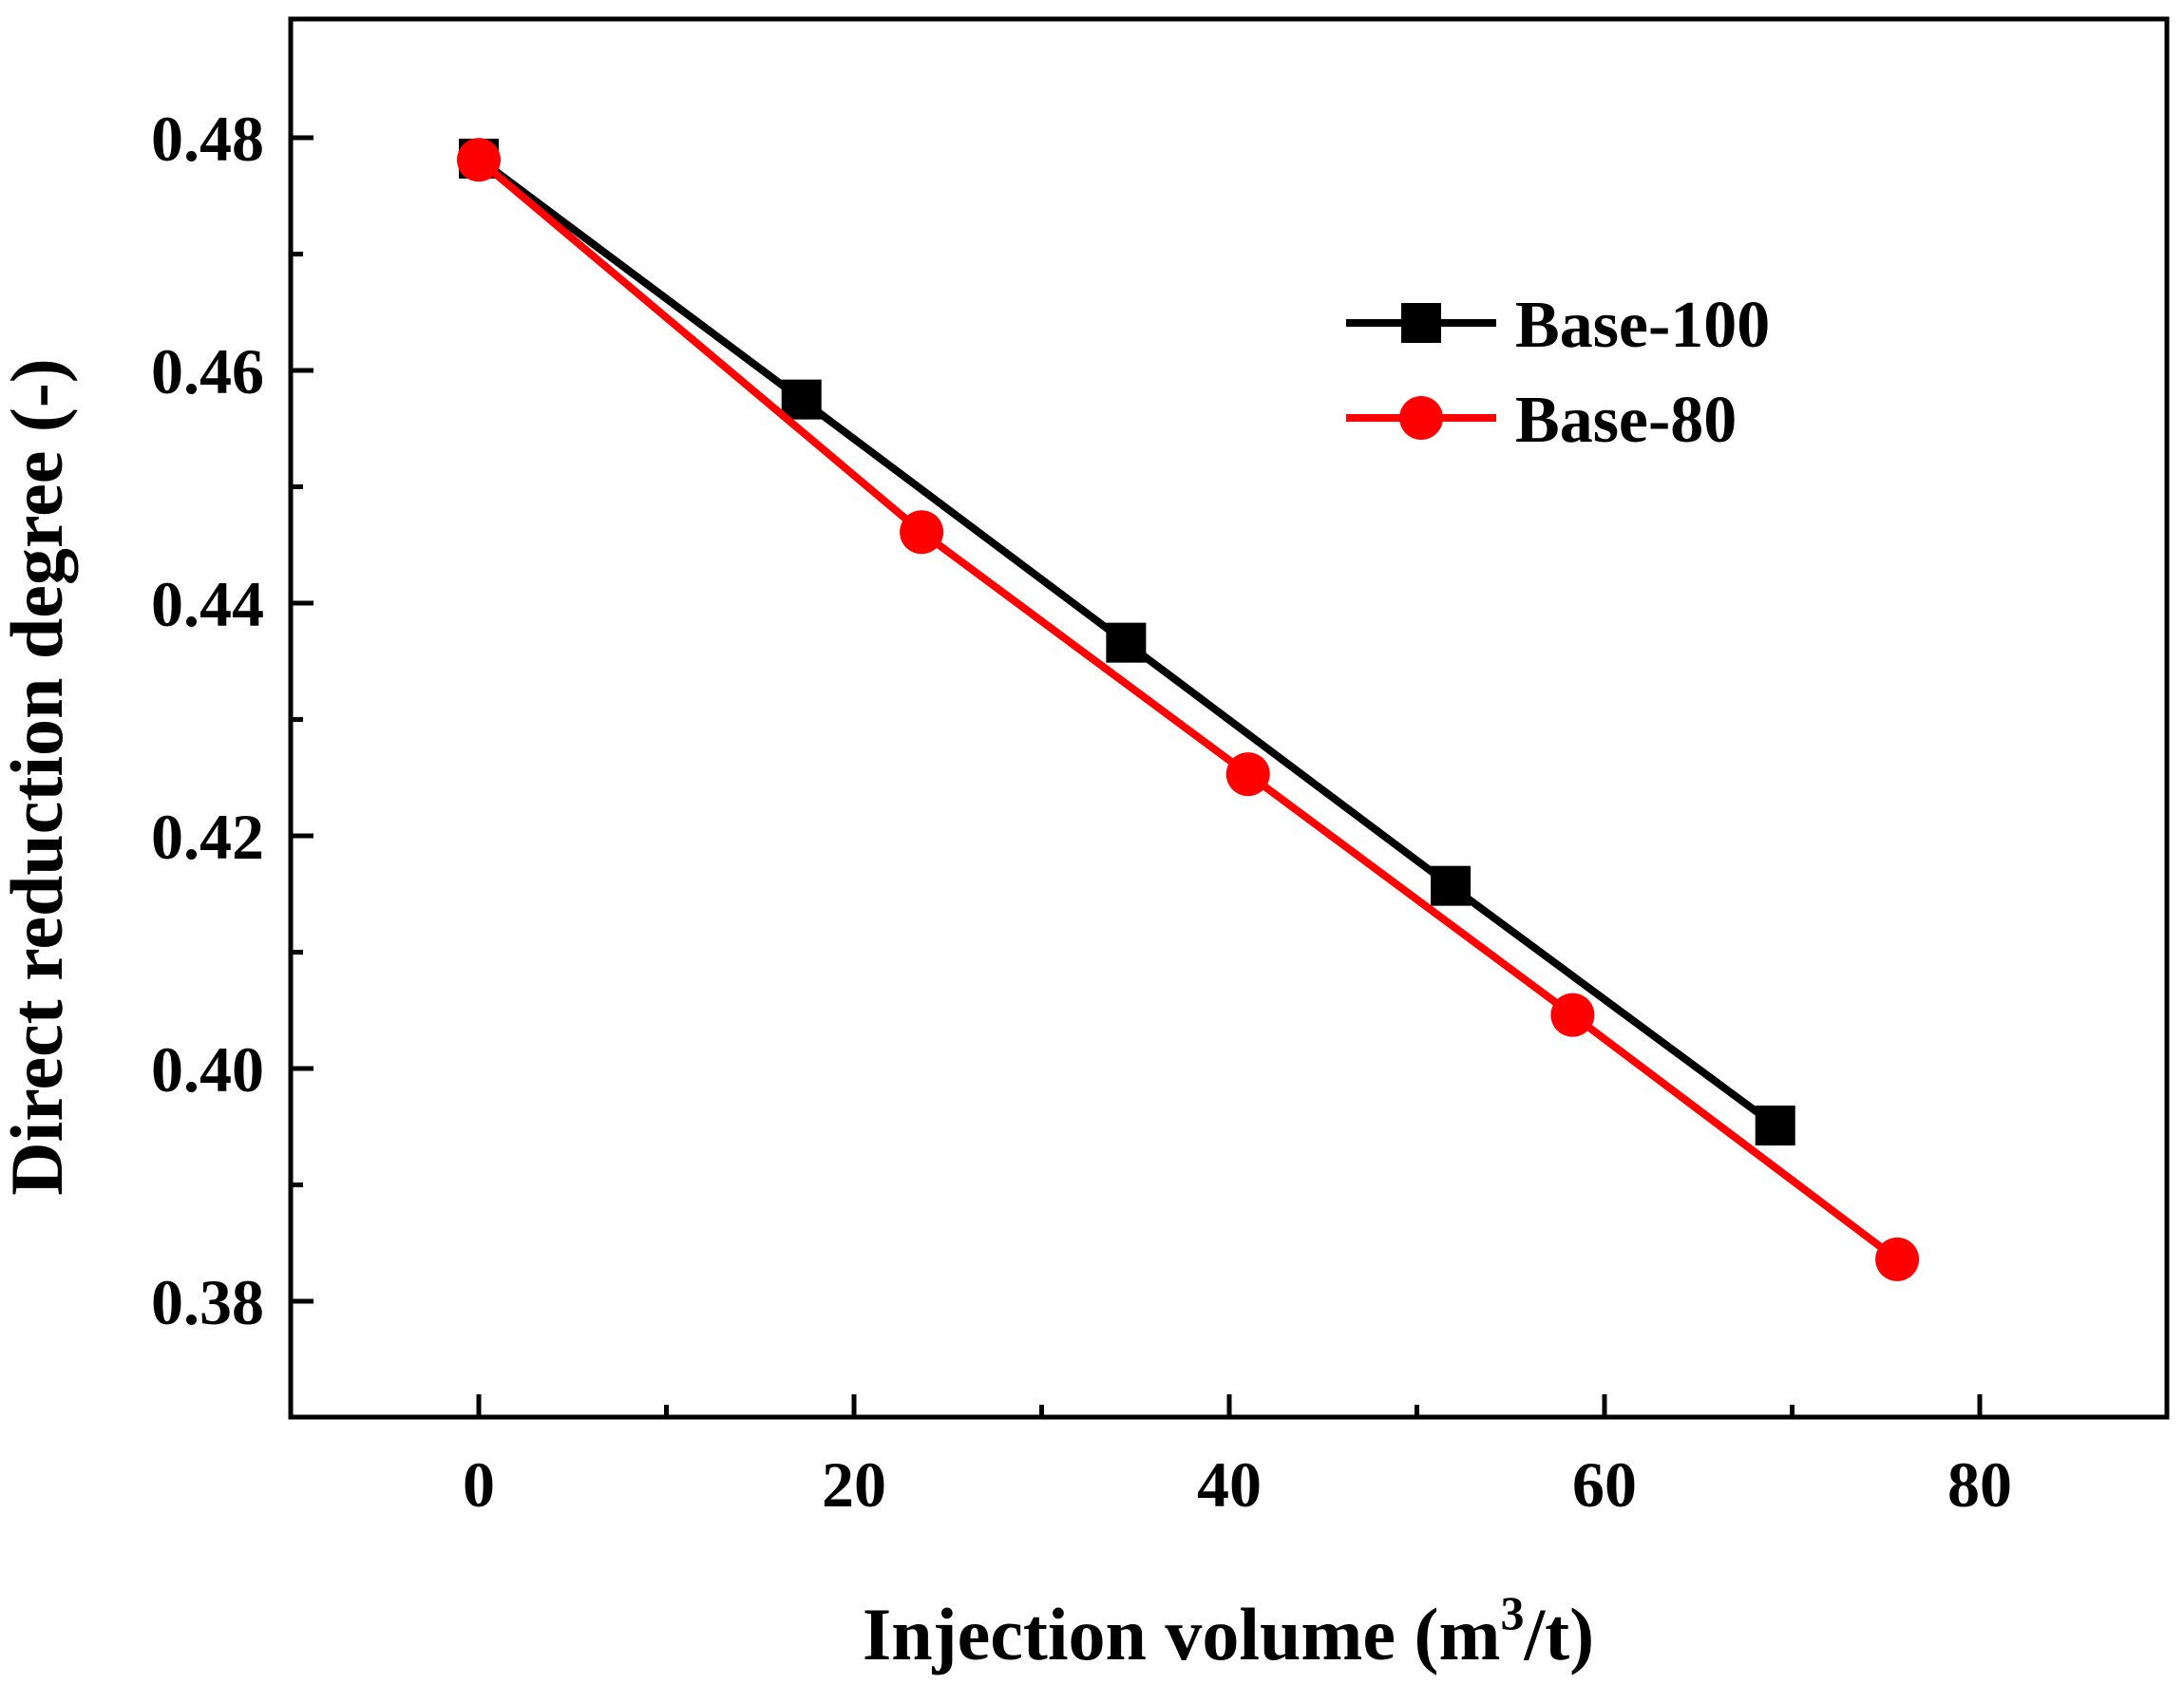  I want to click on legend-item-base-100: Base-100, so click(1558, 325).